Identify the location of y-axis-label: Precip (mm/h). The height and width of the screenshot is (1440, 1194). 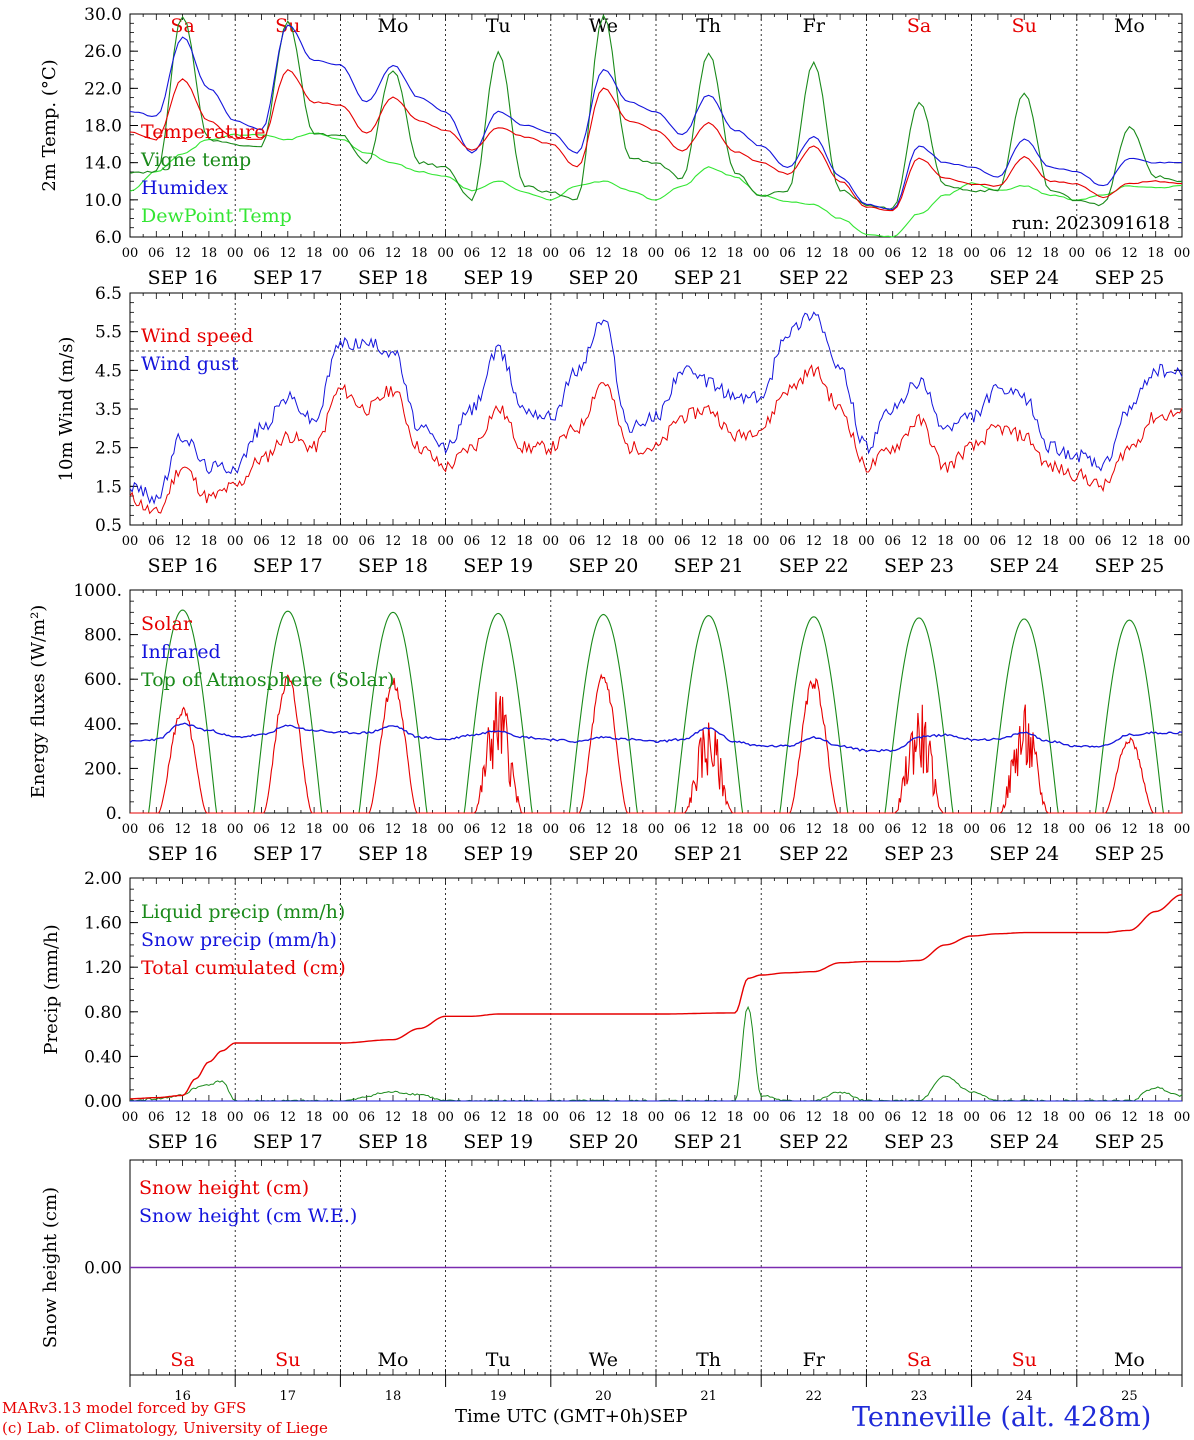
(51, 989).